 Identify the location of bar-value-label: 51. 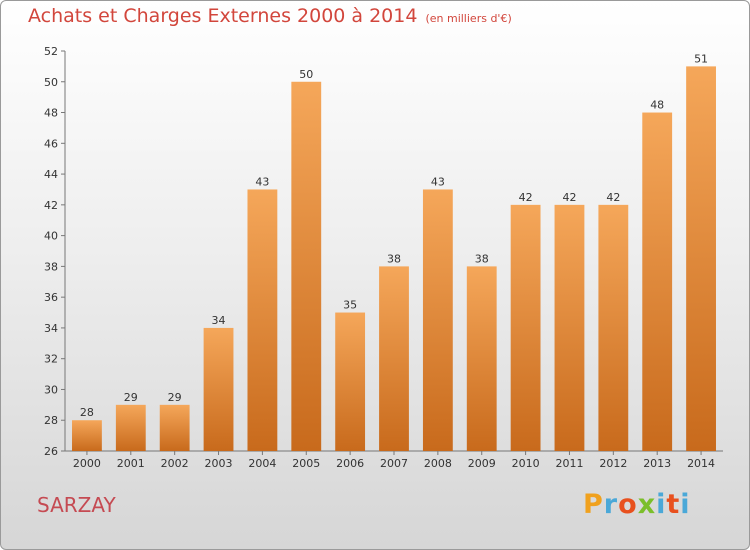
(701, 58).